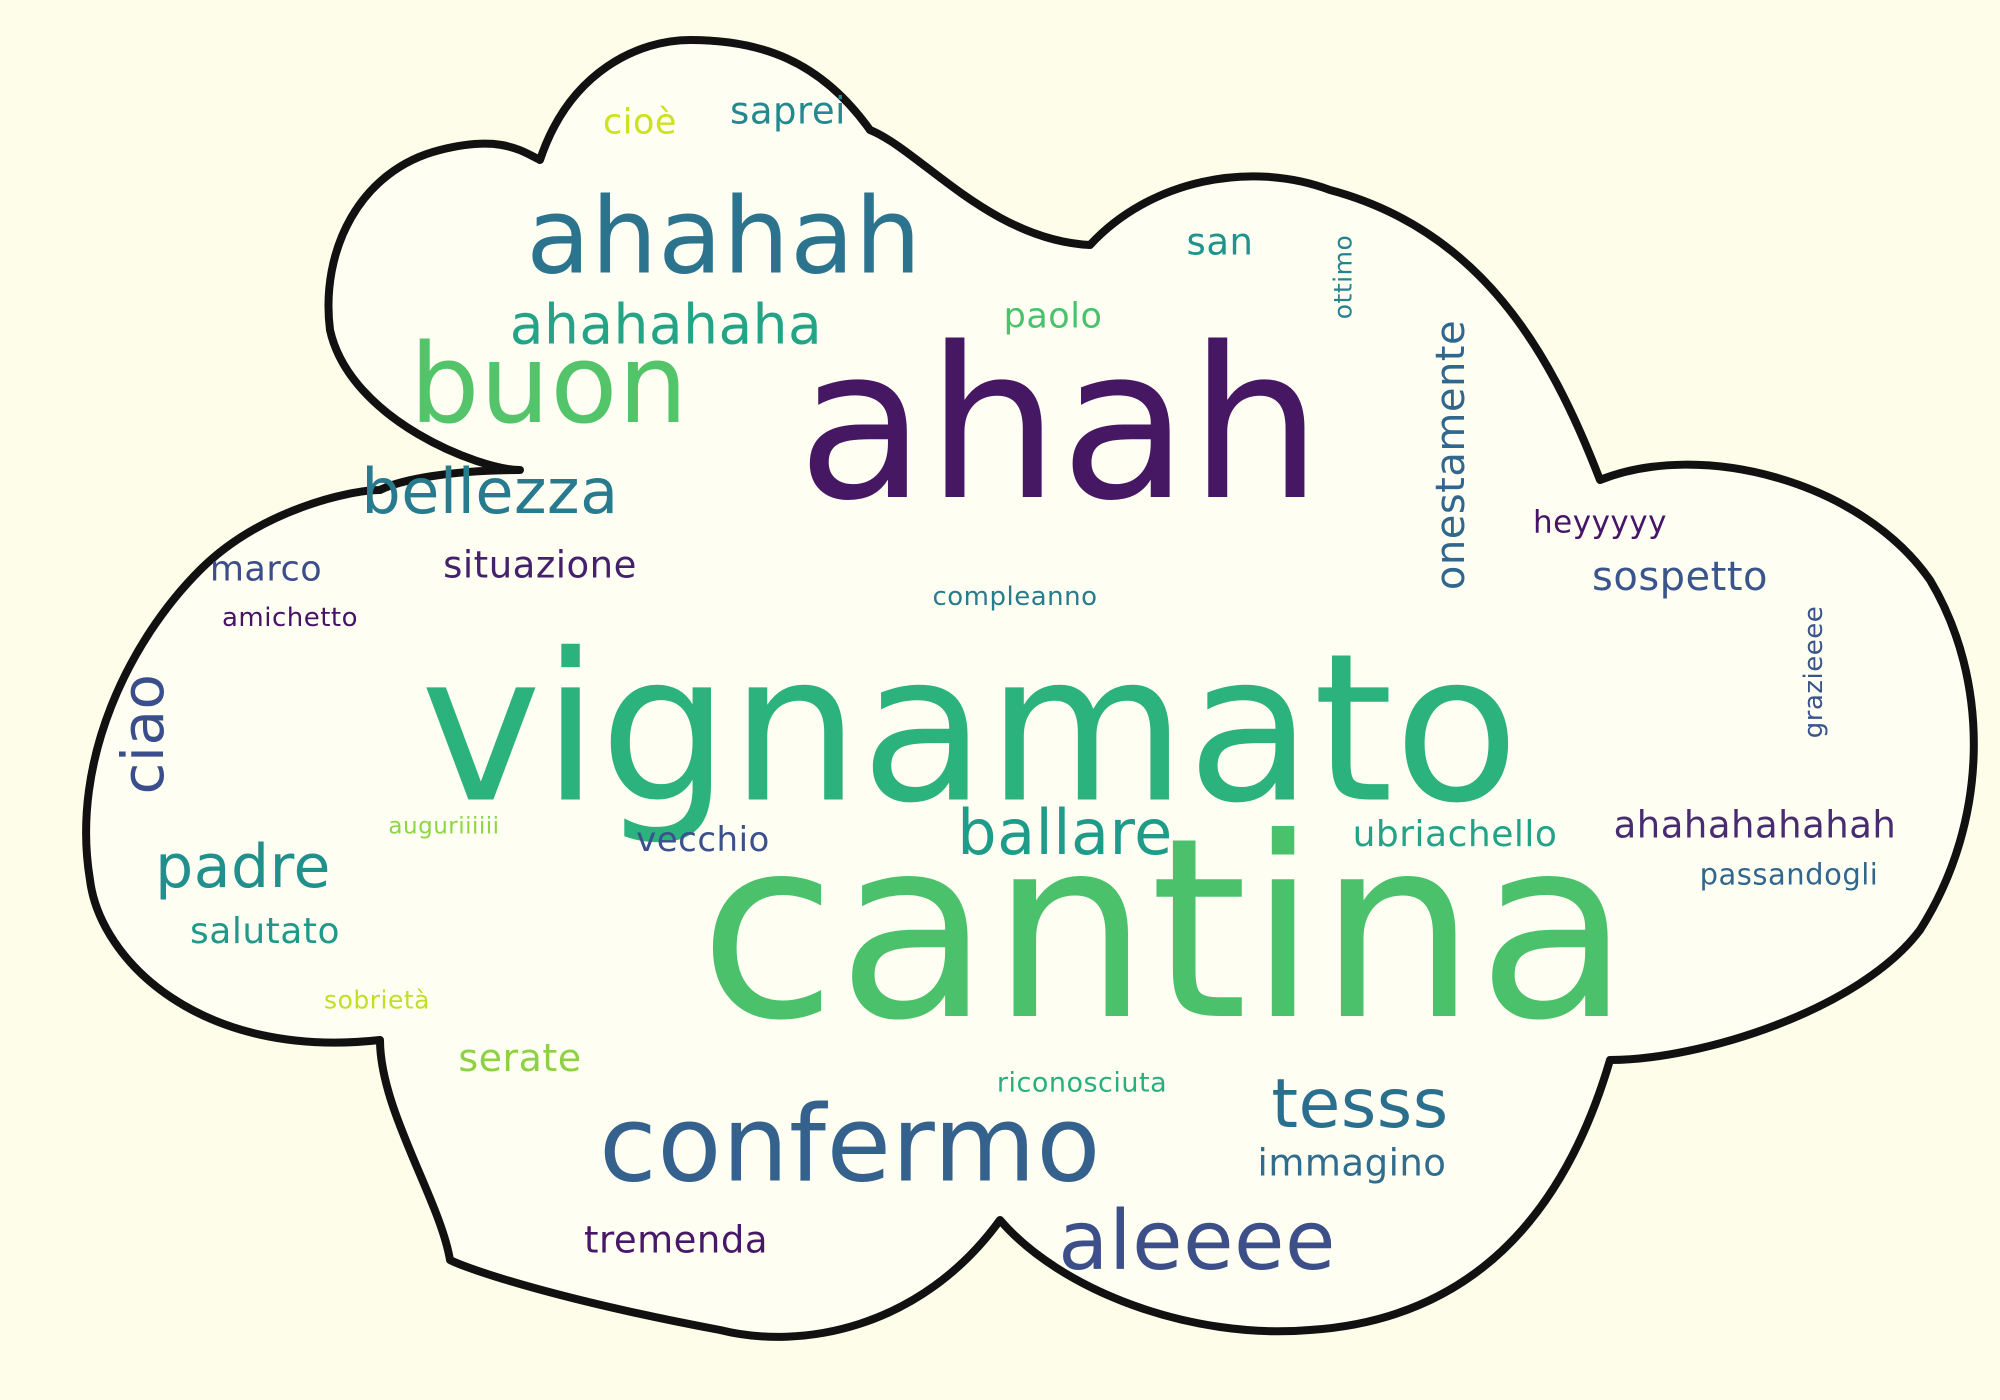  What do you see at coordinates (1343, 277) in the screenshot?
I see `word-ottimo: ottimo` at bounding box center [1343, 277].